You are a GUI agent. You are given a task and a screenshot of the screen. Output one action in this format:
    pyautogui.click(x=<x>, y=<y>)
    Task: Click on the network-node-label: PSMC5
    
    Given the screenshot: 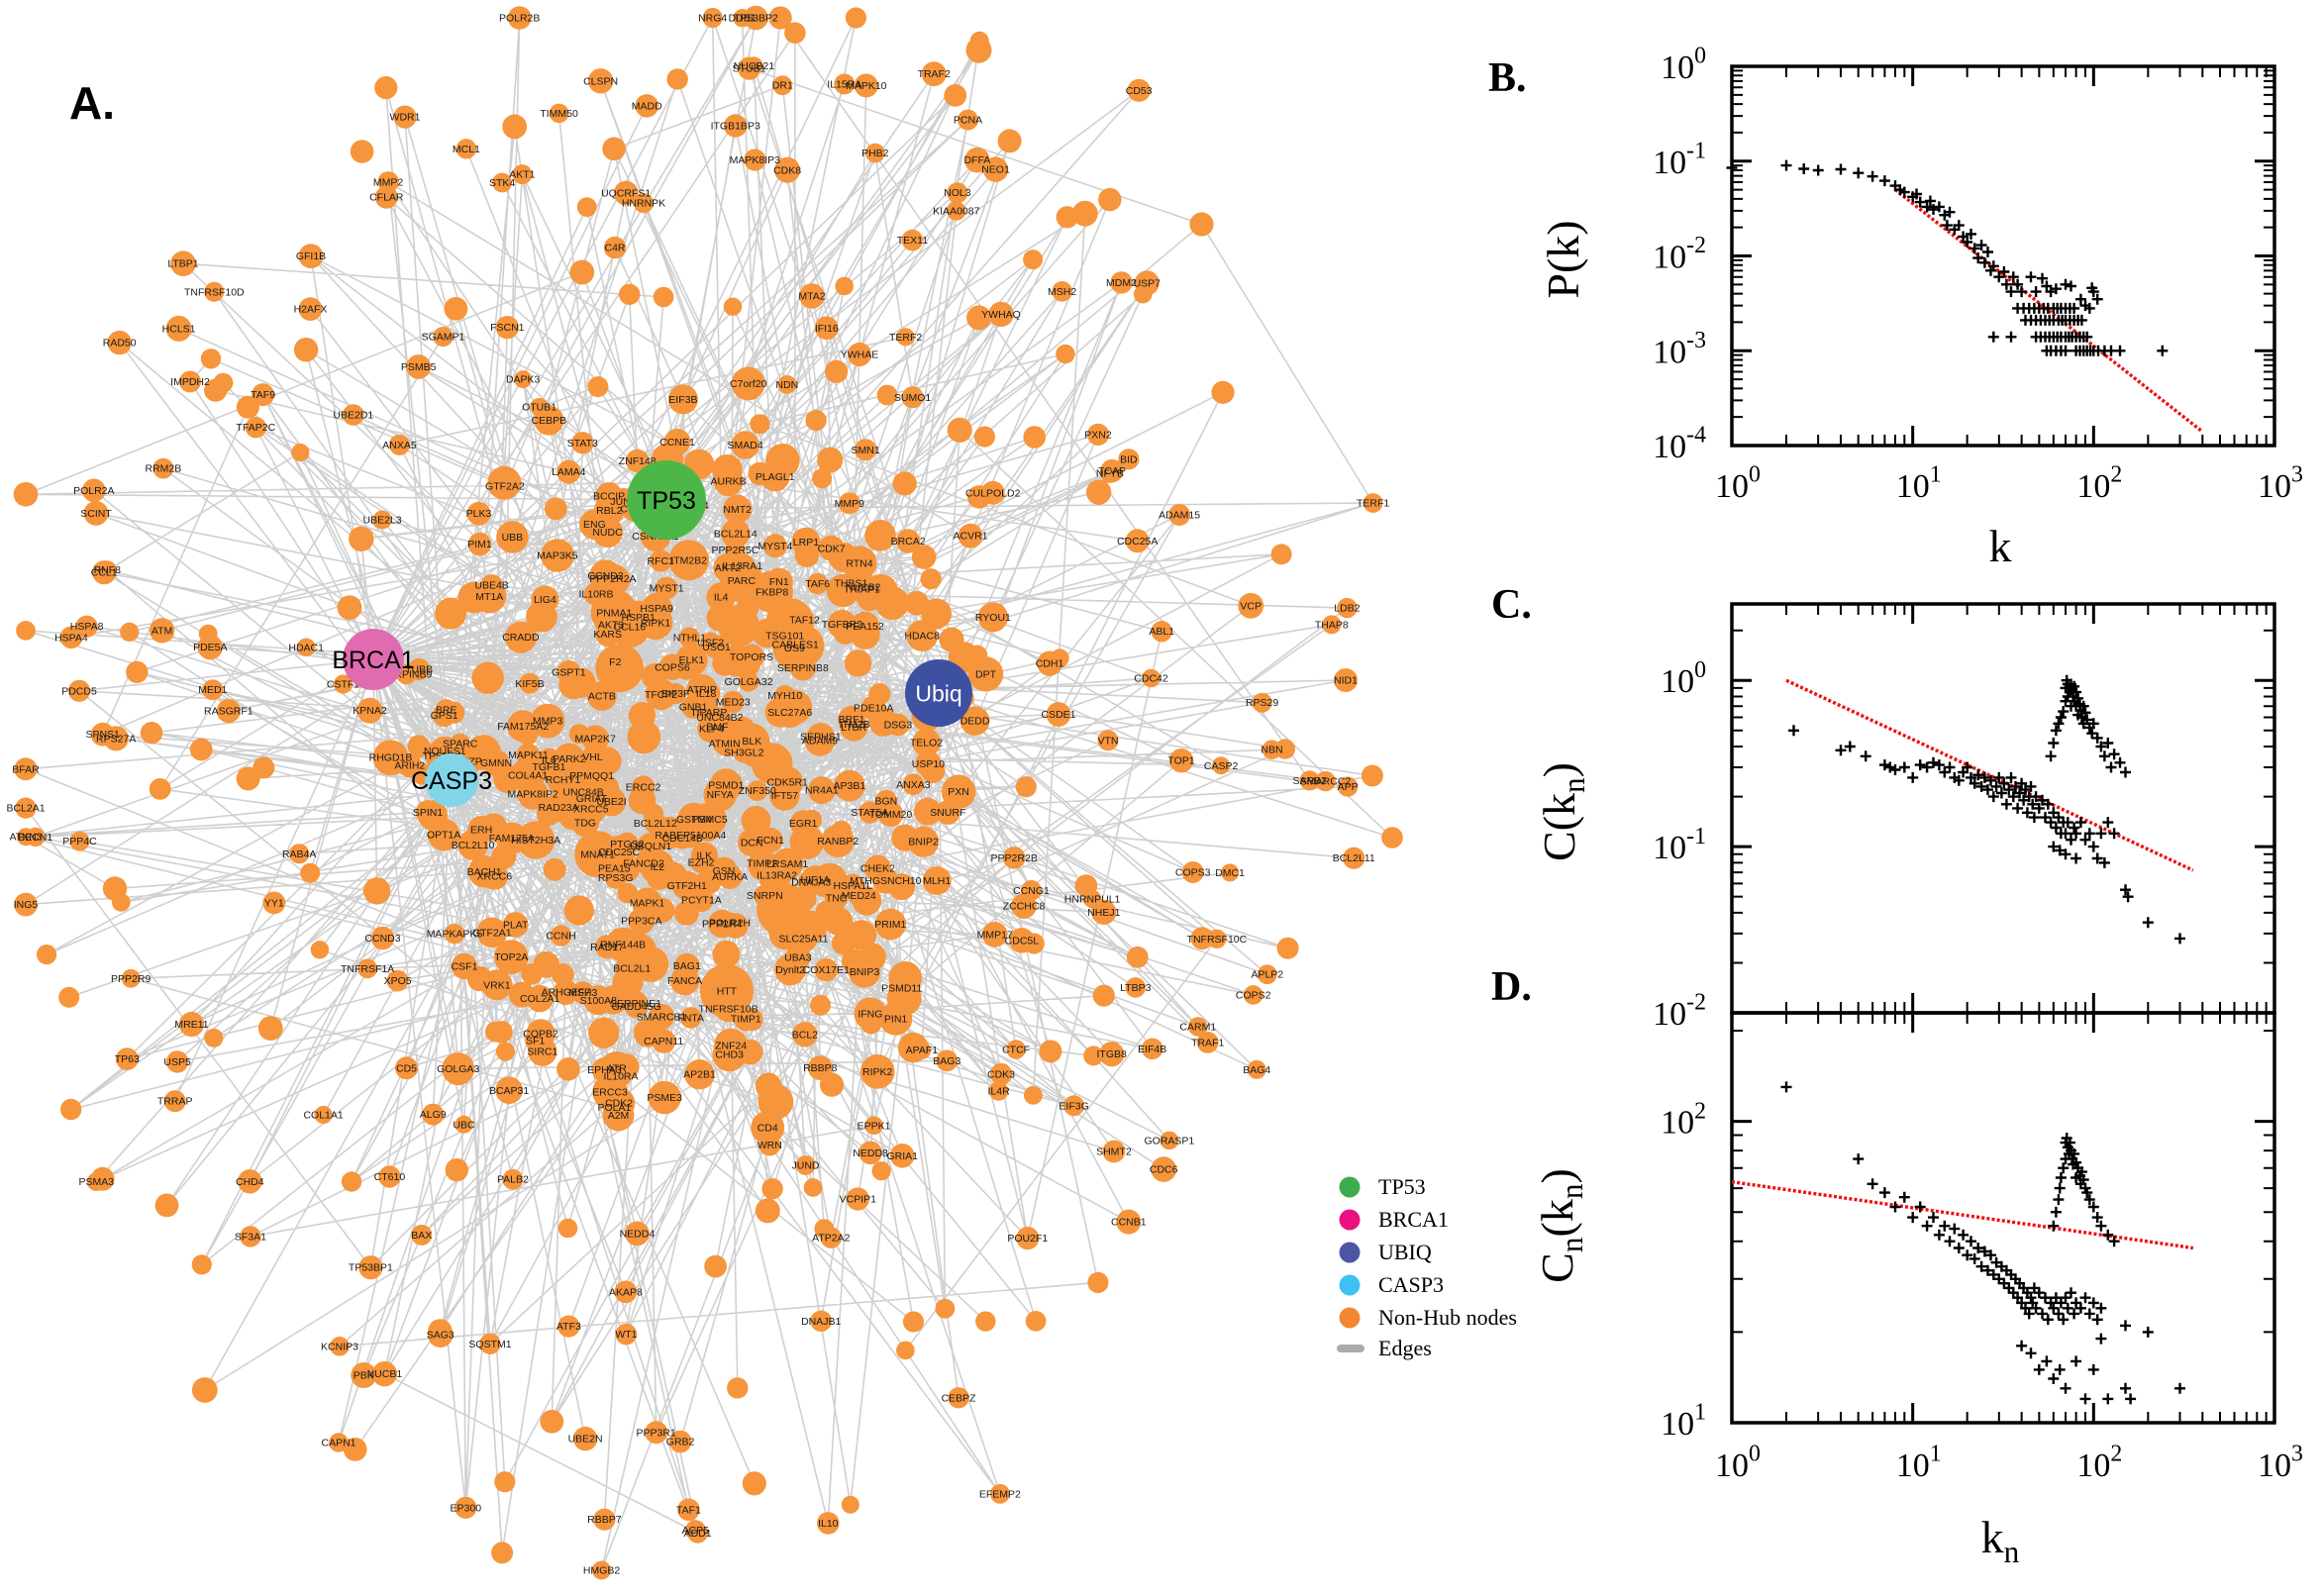 What is the action you would take?
    pyautogui.click(x=710, y=820)
    